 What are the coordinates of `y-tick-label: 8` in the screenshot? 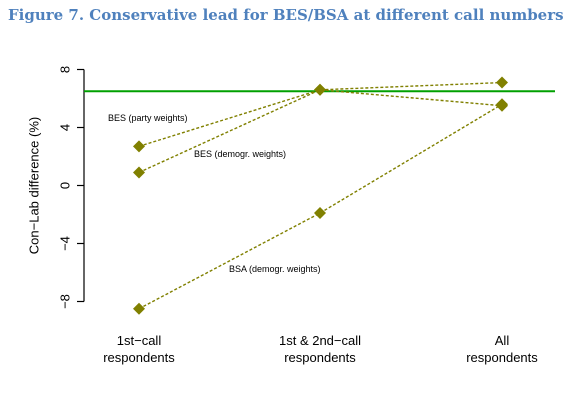 It's located at (65, 69).